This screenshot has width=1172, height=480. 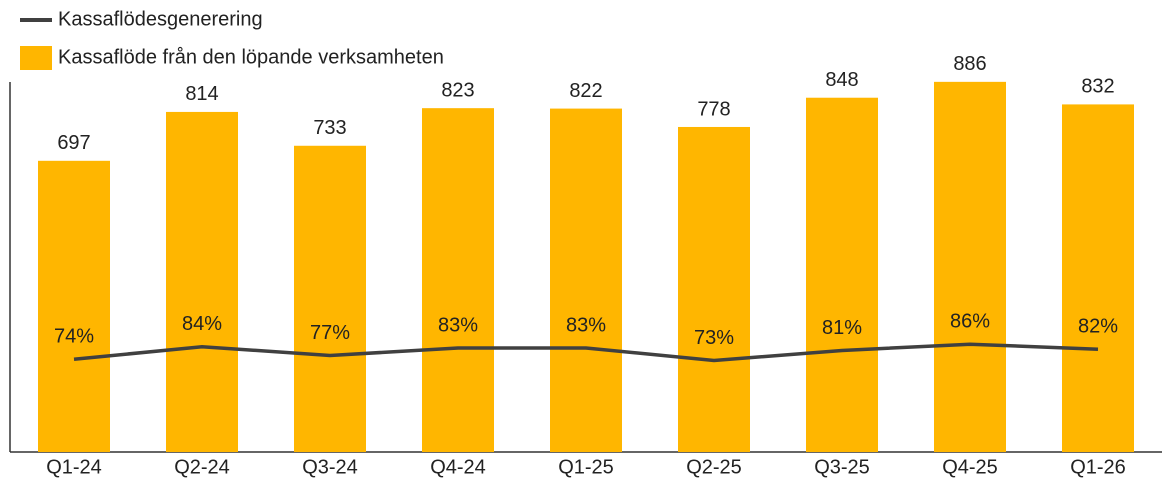 What do you see at coordinates (160, 19) in the screenshot?
I see `legend-label: Kassaflödesgenerering` at bounding box center [160, 19].